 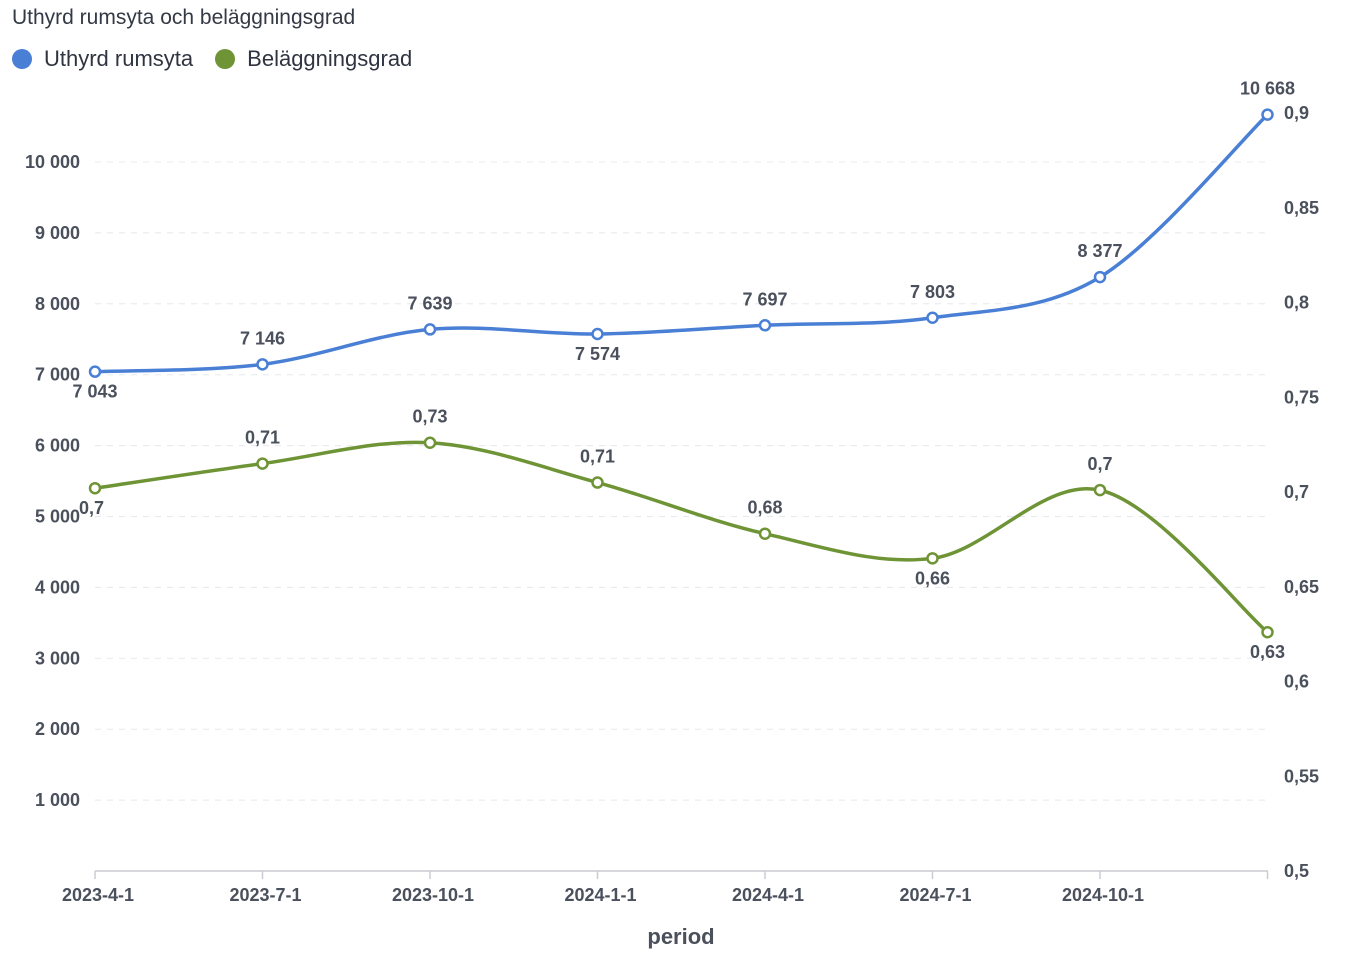 I want to click on x-axis-title: period, so click(x=680, y=936).